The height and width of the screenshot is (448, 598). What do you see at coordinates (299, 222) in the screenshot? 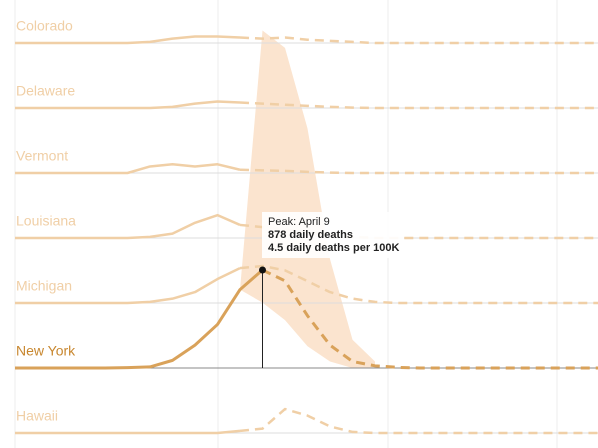
I see `tooltip-peak: Peak: April 9` at bounding box center [299, 222].